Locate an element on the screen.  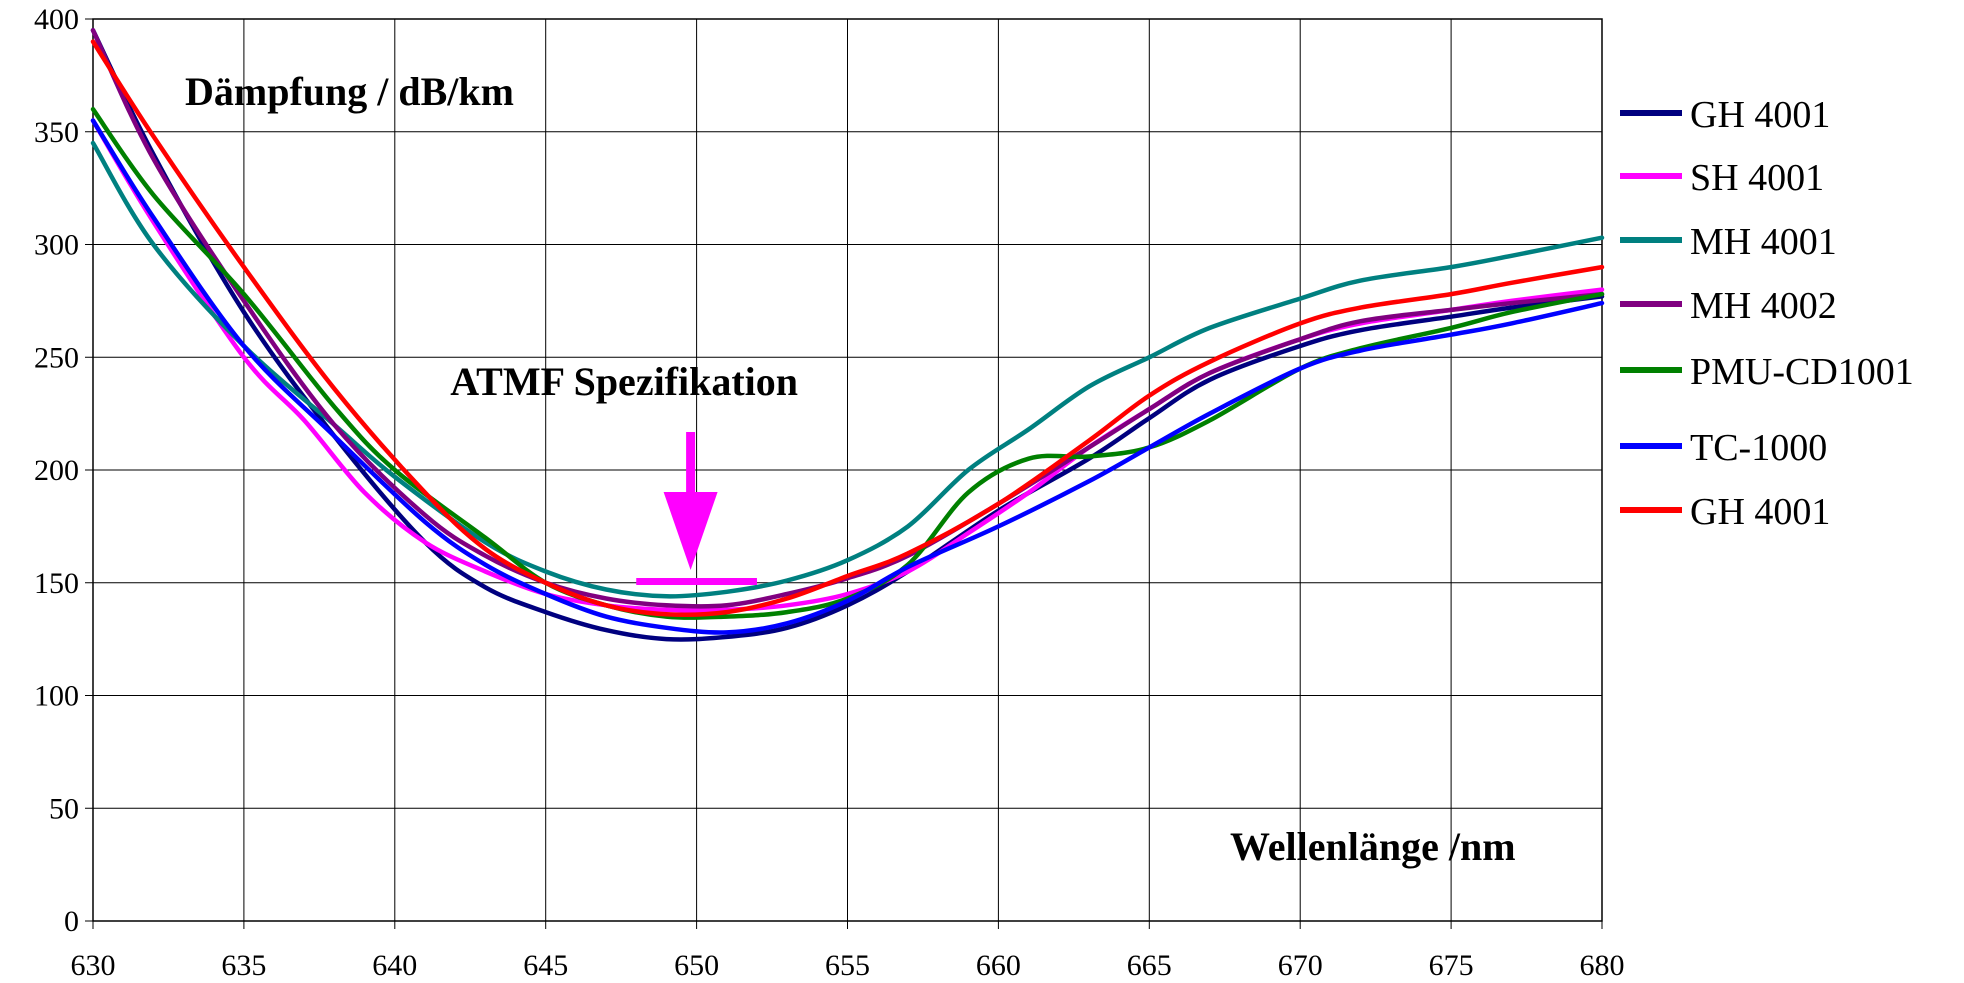
x-tick-label: 640 is located at coordinates (394, 965).